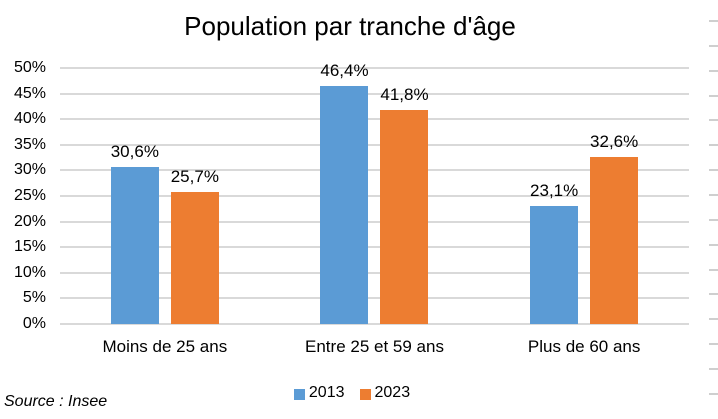 The width and height of the screenshot is (718, 419). What do you see at coordinates (392, 392) in the screenshot?
I see `legend-label-2023: 2023` at bounding box center [392, 392].